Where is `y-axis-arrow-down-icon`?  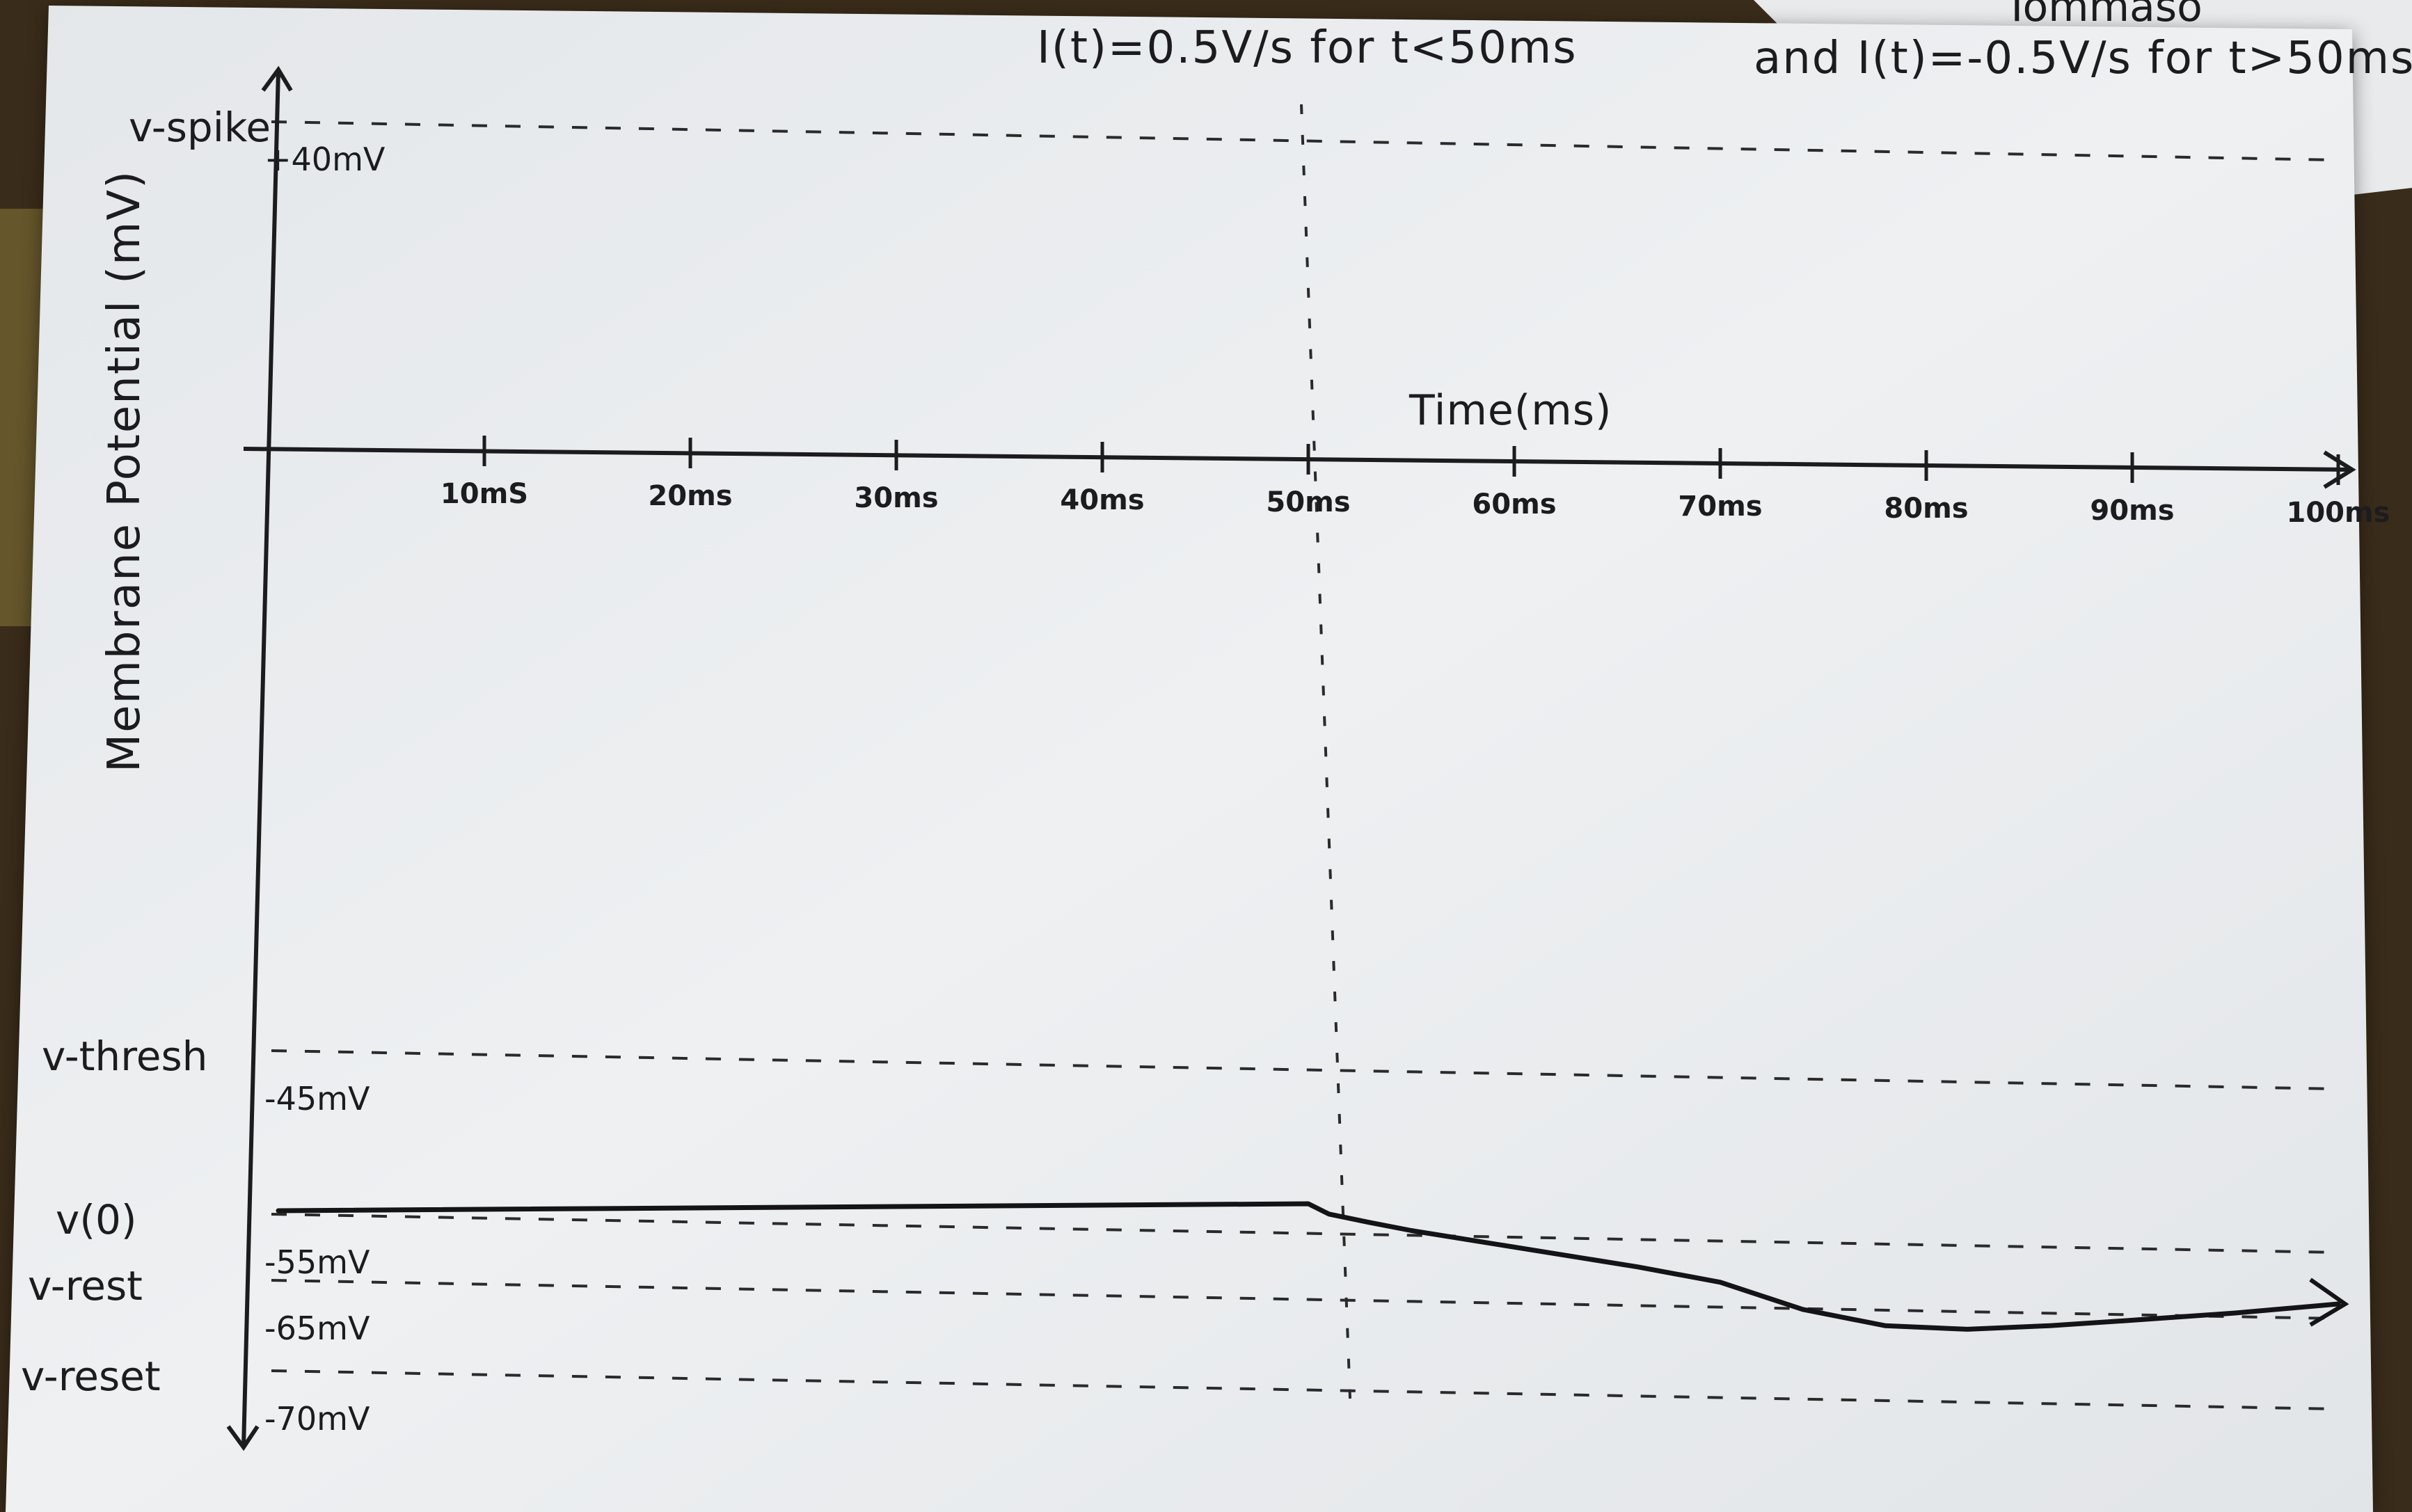
y-axis-arrow-down-icon is located at coordinates (243, 1438).